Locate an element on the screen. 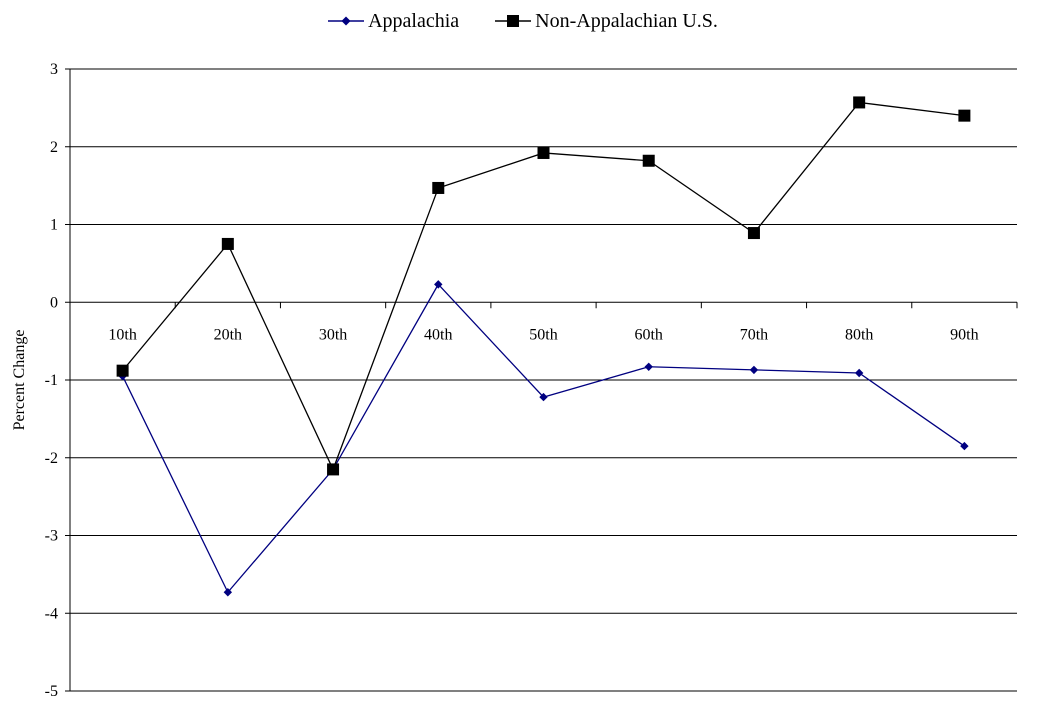  x-category-label: 40th is located at coordinates (438, 334).